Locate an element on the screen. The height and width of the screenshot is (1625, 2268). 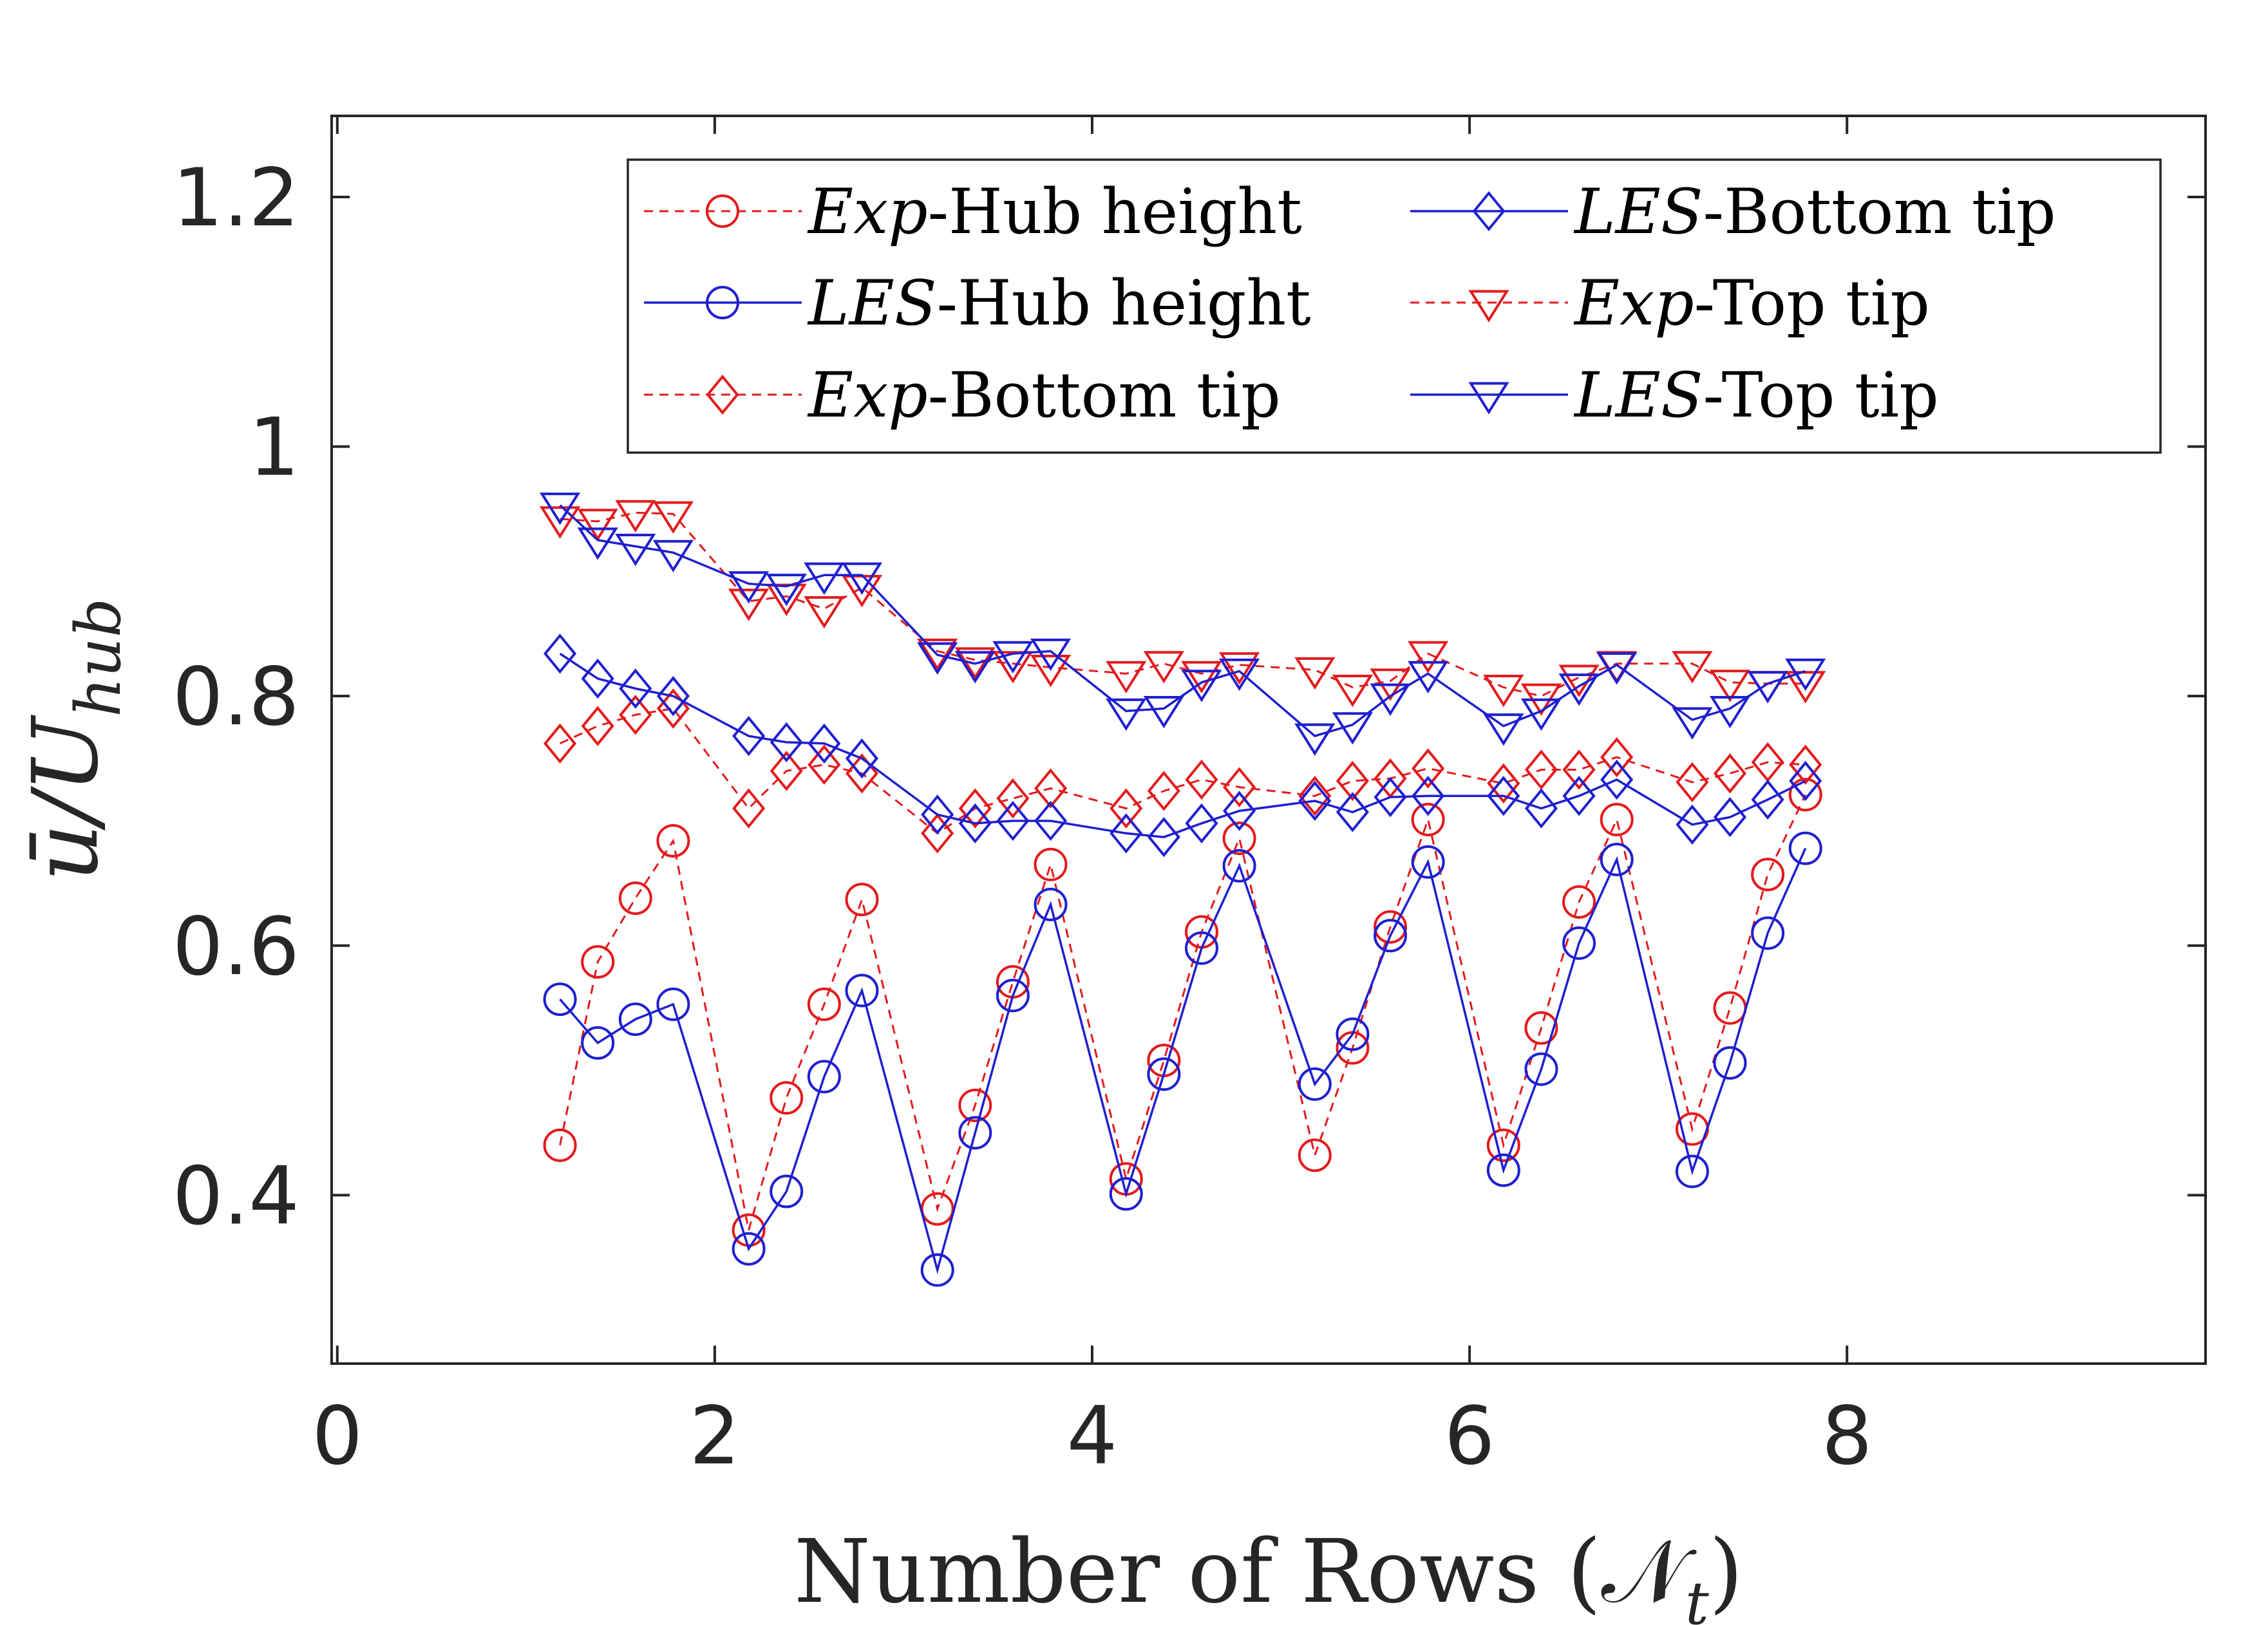
y-tick-label: 0.8 is located at coordinates (236, 697).